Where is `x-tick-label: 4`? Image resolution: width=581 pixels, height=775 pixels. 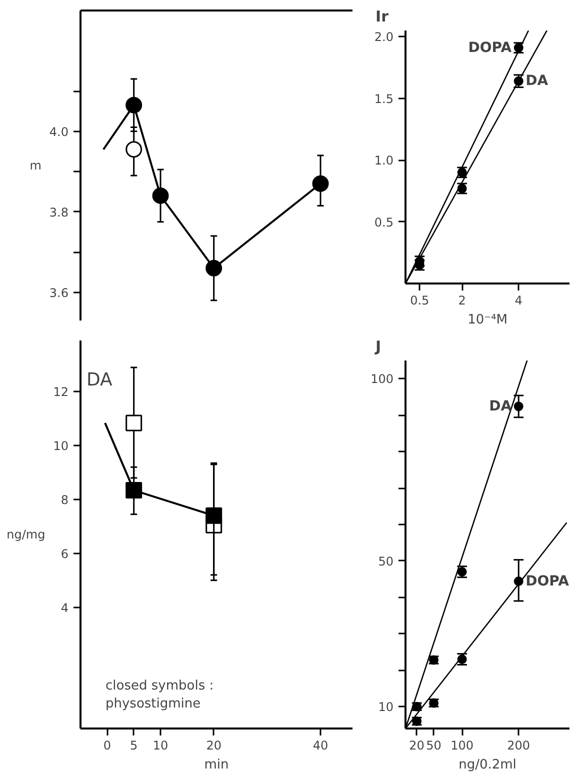 x-tick-label: 4 is located at coordinates (518, 301).